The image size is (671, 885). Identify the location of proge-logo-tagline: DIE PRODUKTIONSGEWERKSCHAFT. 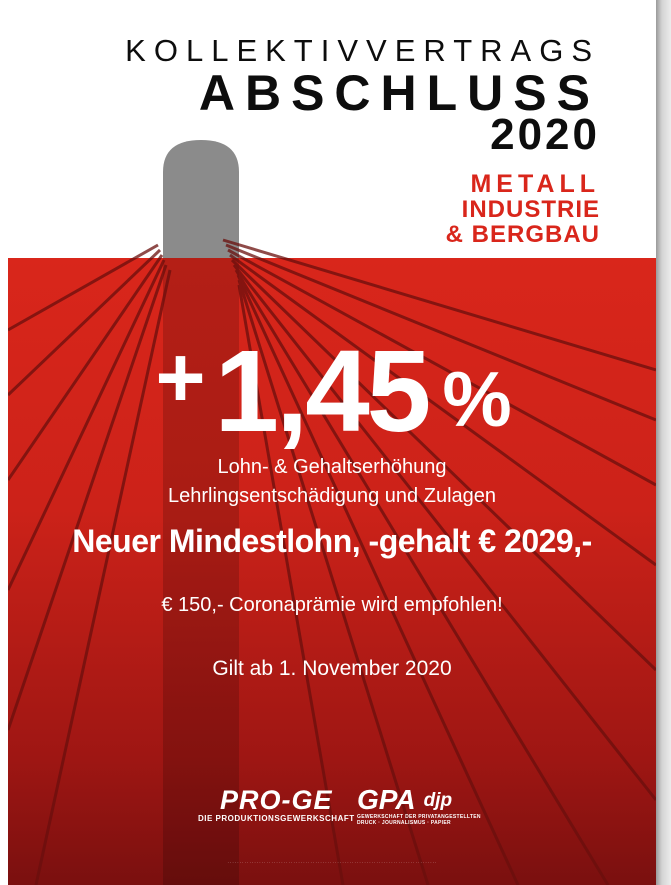
(276, 818).